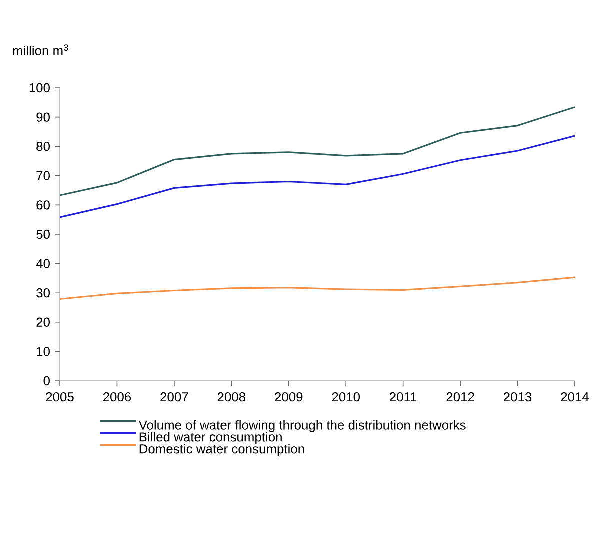 Image resolution: width=598 pixels, height=538 pixels. I want to click on legend-label: Volume of water flowing through the distribution networks, so click(302, 426).